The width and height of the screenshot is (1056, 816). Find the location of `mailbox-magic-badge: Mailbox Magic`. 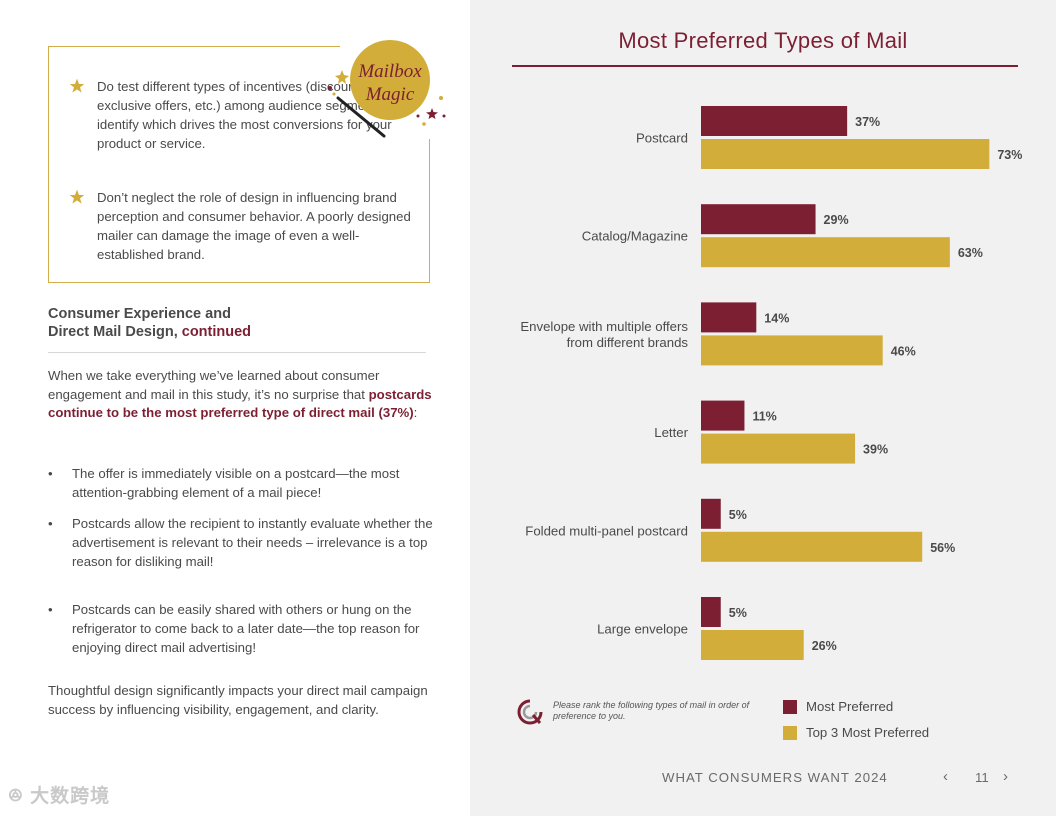

mailbox-magic-badge: Mailbox Magic is located at coordinates (387, 89).